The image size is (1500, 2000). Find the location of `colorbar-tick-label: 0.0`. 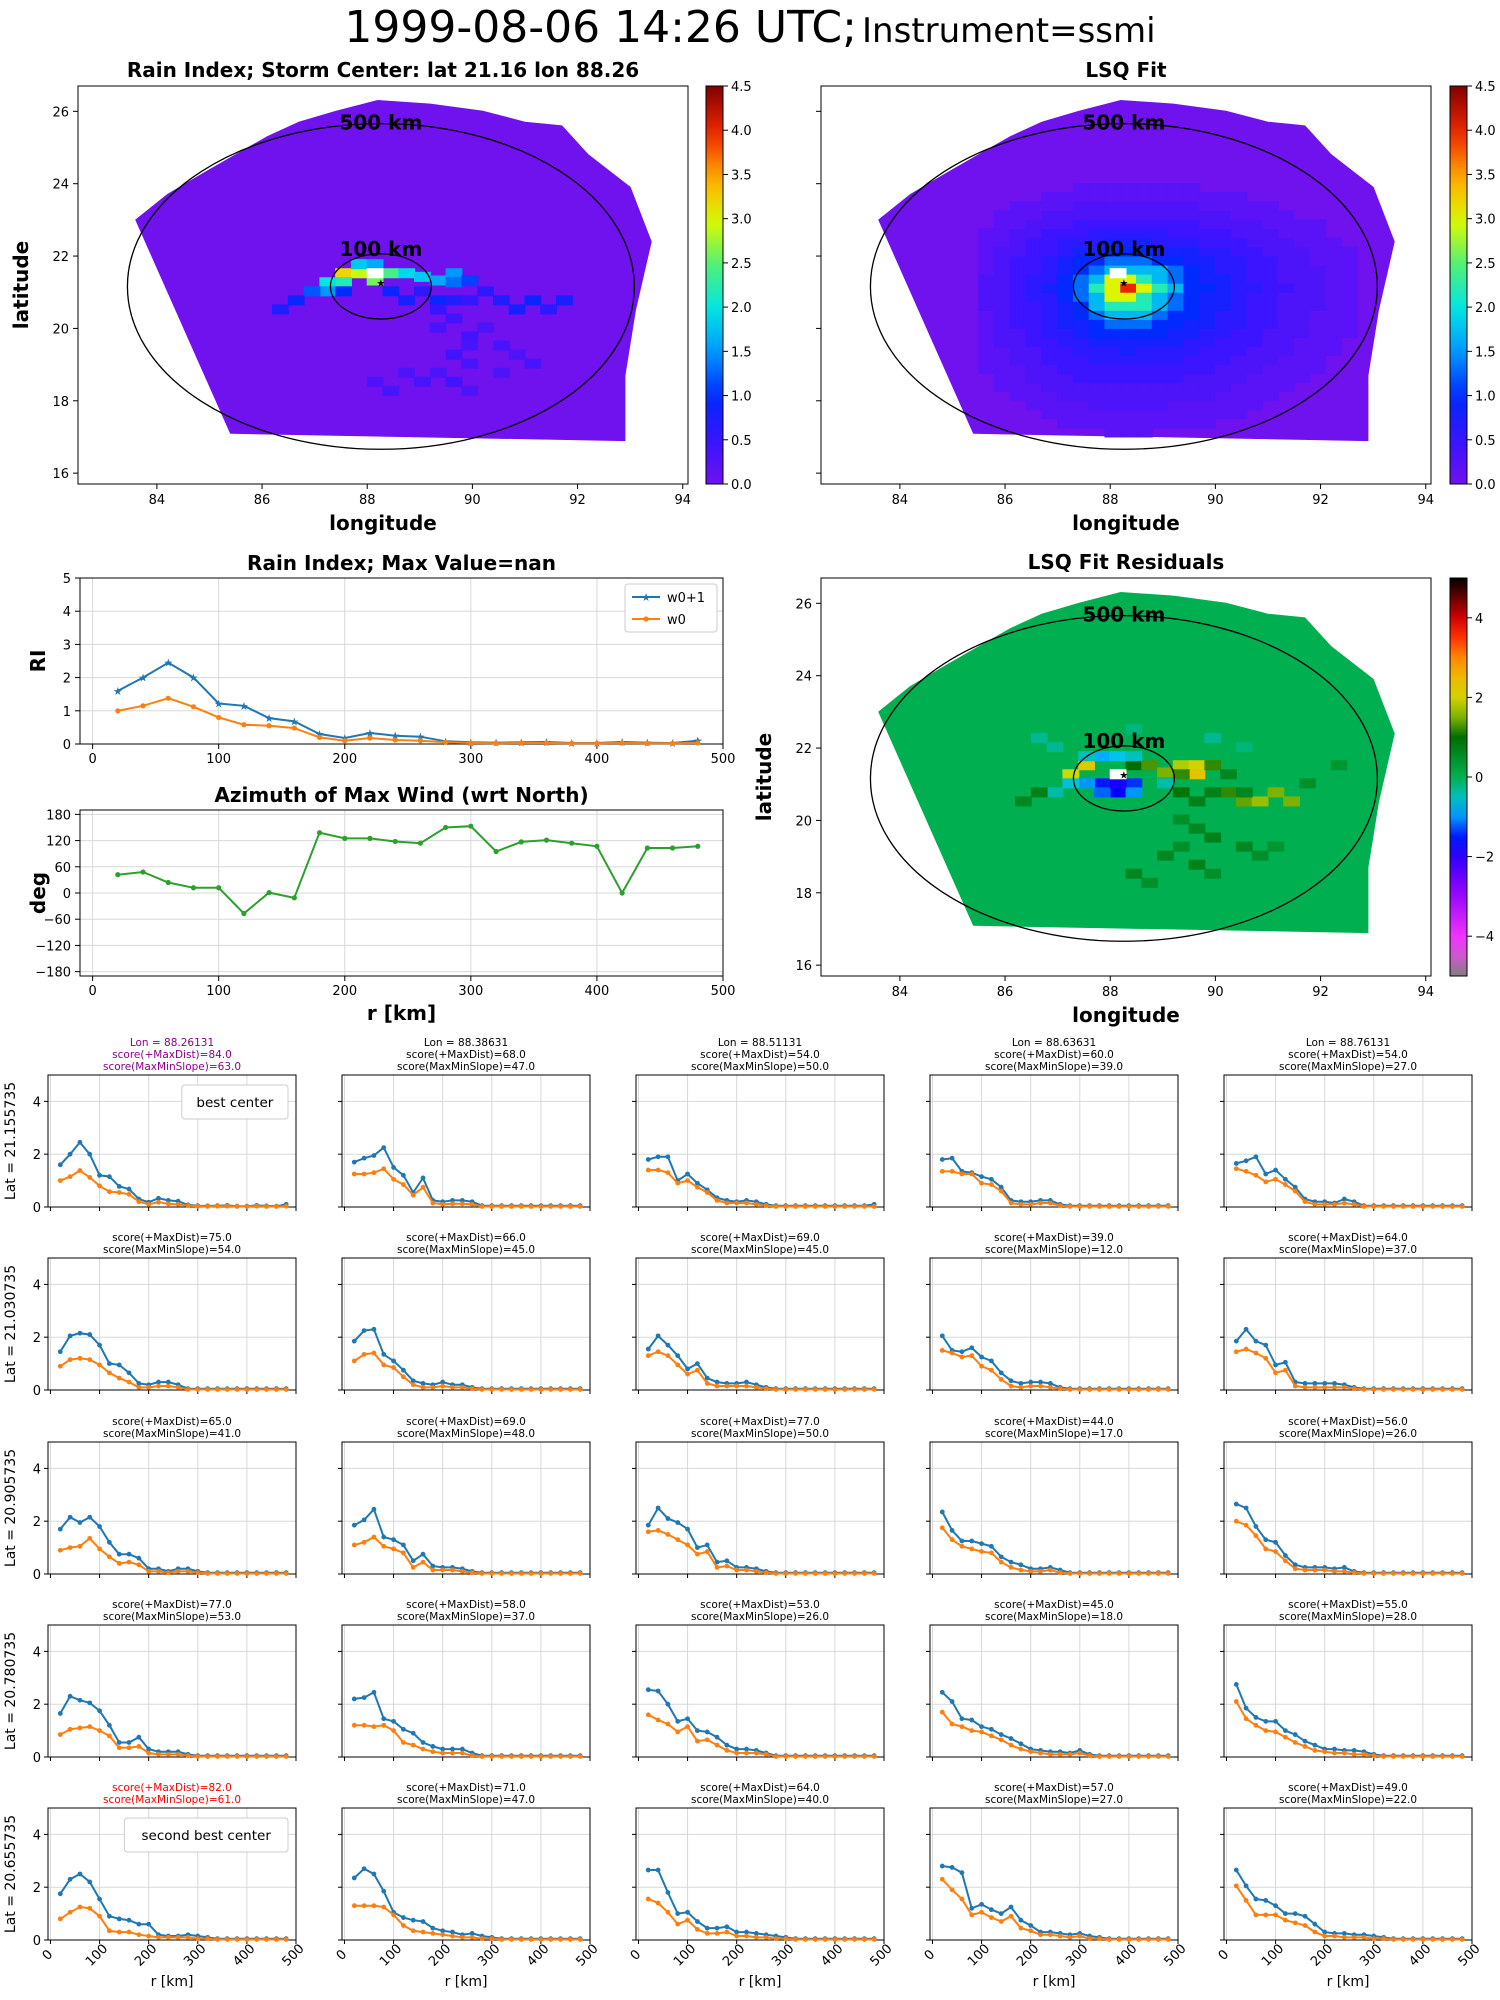

colorbar-tick-label: 0.0 is located at coordinates (1485, 485).